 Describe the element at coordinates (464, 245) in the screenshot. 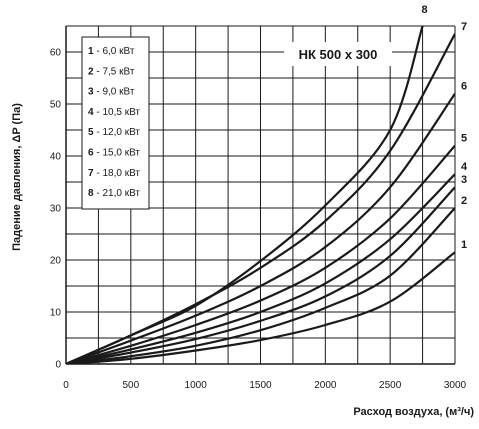

I see `curve-label-1: 1` at that location.